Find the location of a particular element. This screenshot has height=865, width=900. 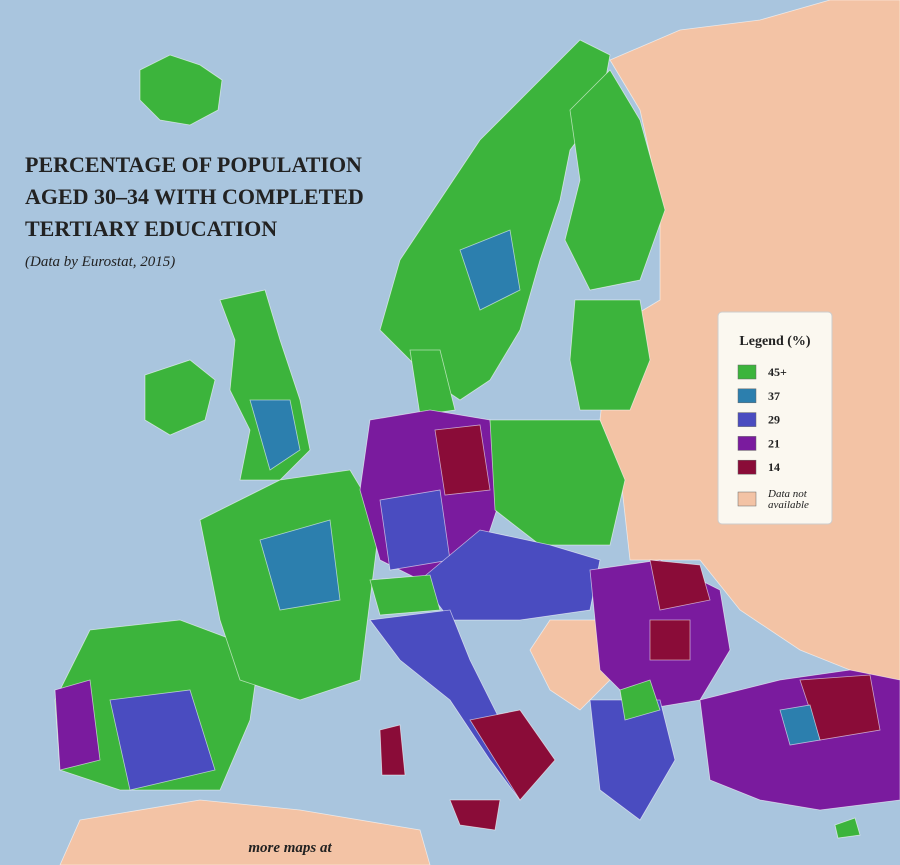

legend-label: 14 is located at coordinates (774, 467).